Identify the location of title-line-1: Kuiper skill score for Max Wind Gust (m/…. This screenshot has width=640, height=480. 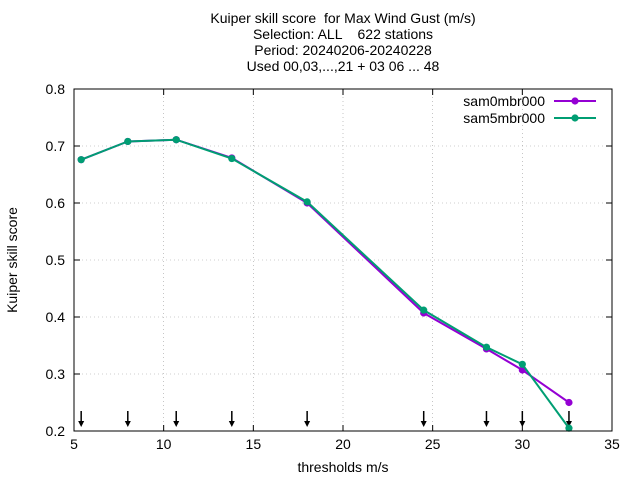
(343, 18).